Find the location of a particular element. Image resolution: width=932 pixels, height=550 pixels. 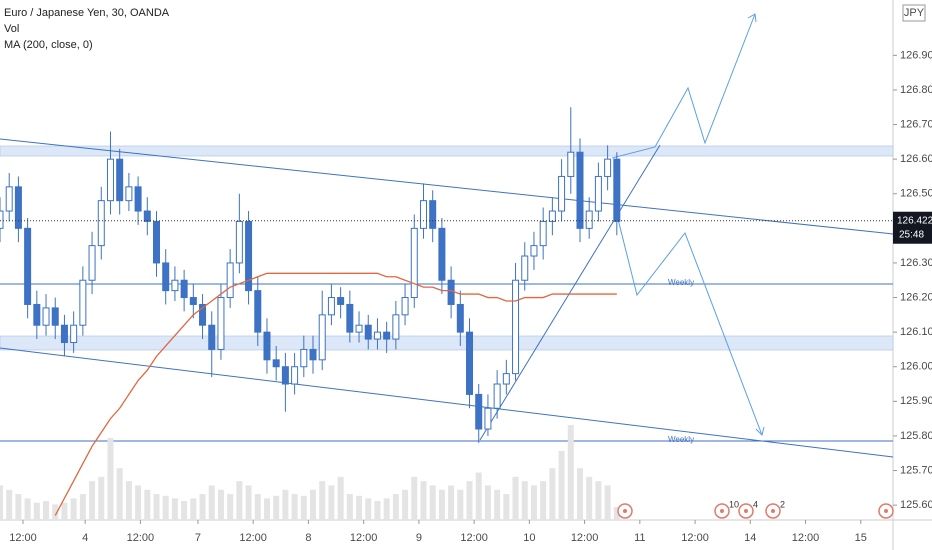

x-tick-label: 14 is located at coordinates (750, 538).